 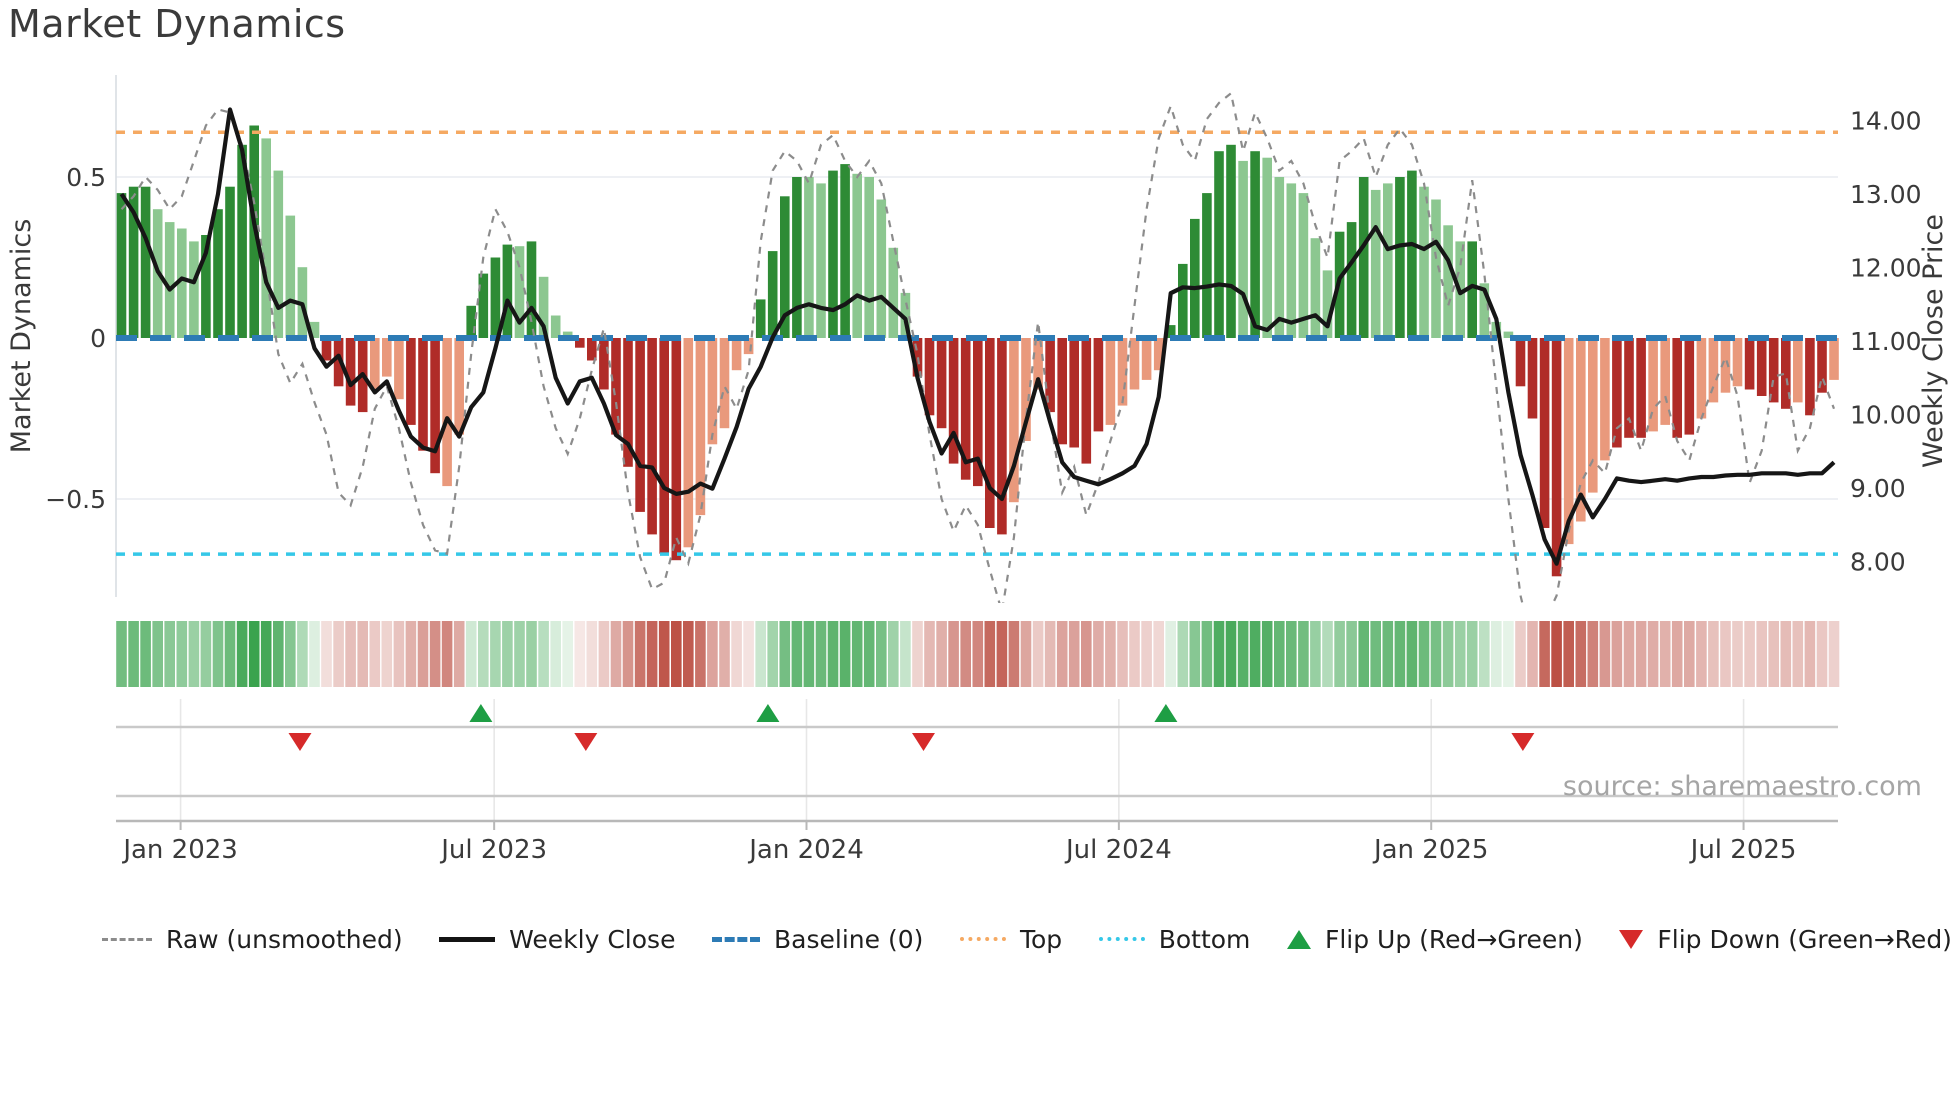 What do you see at coordinates (805, 850) in the screenshot?
I see `x-axis-tick-label: Jan 2024` at bounding box center [805, 850].